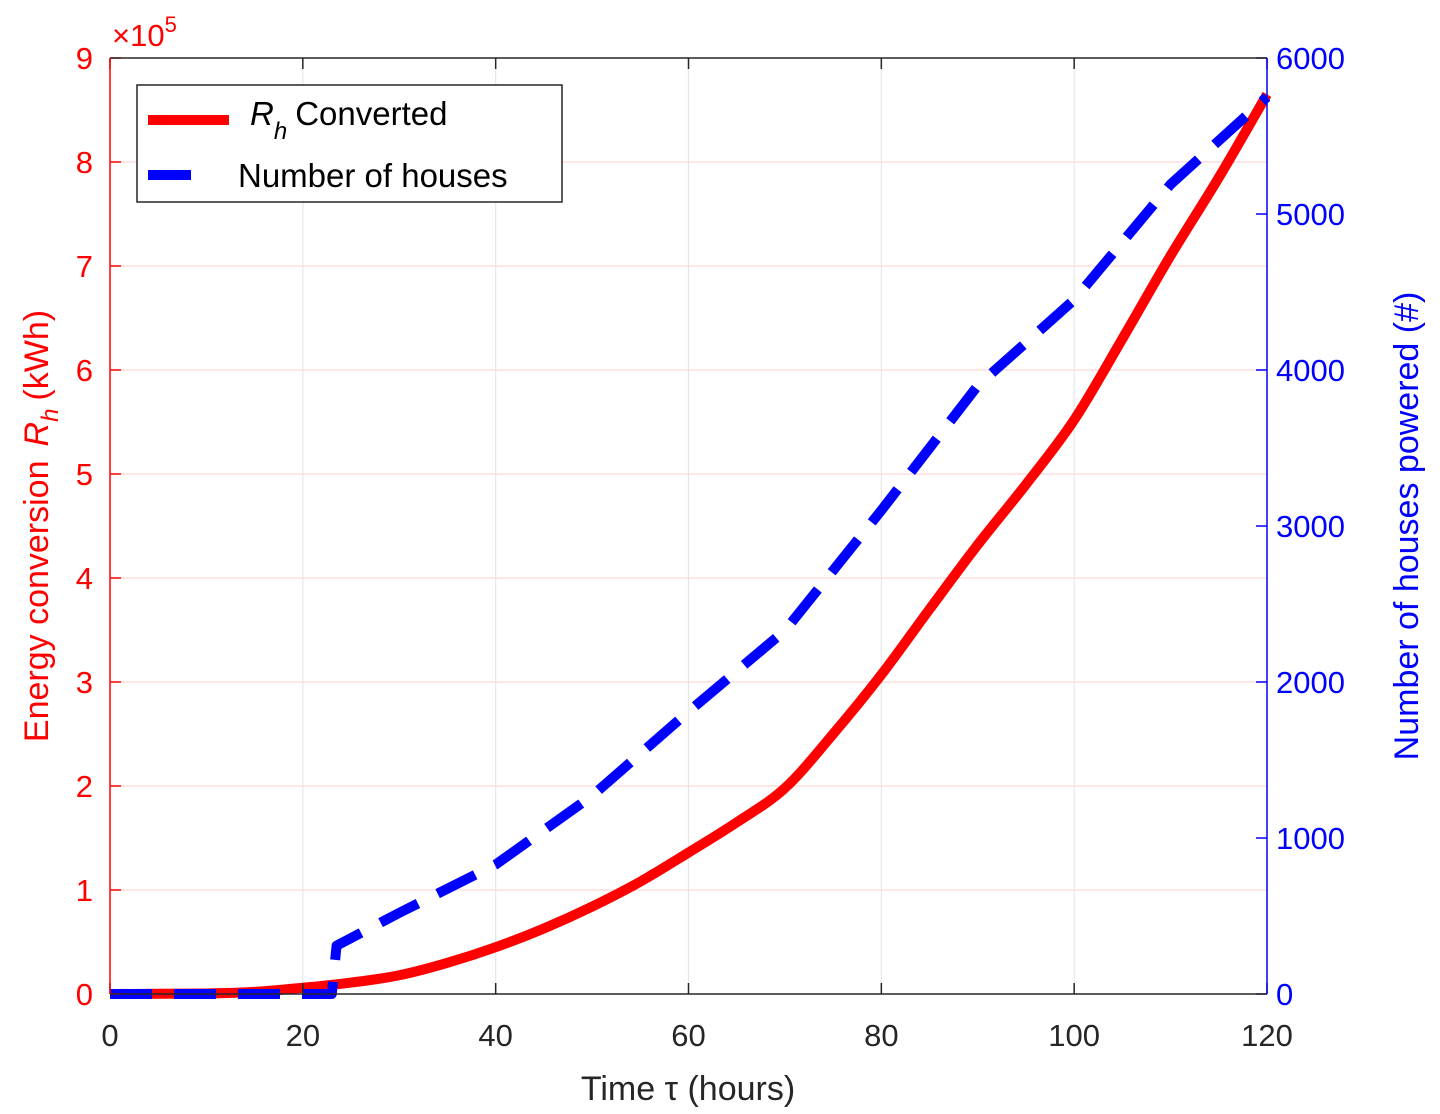 Image resolution: width=1440 pixels, height=1114 pixels. What do you see at coordinates (1407, 526) in the screenshot?
I see `y-right-axis-label: Number of houses powered (#)` at bounding box center [1407, 526].